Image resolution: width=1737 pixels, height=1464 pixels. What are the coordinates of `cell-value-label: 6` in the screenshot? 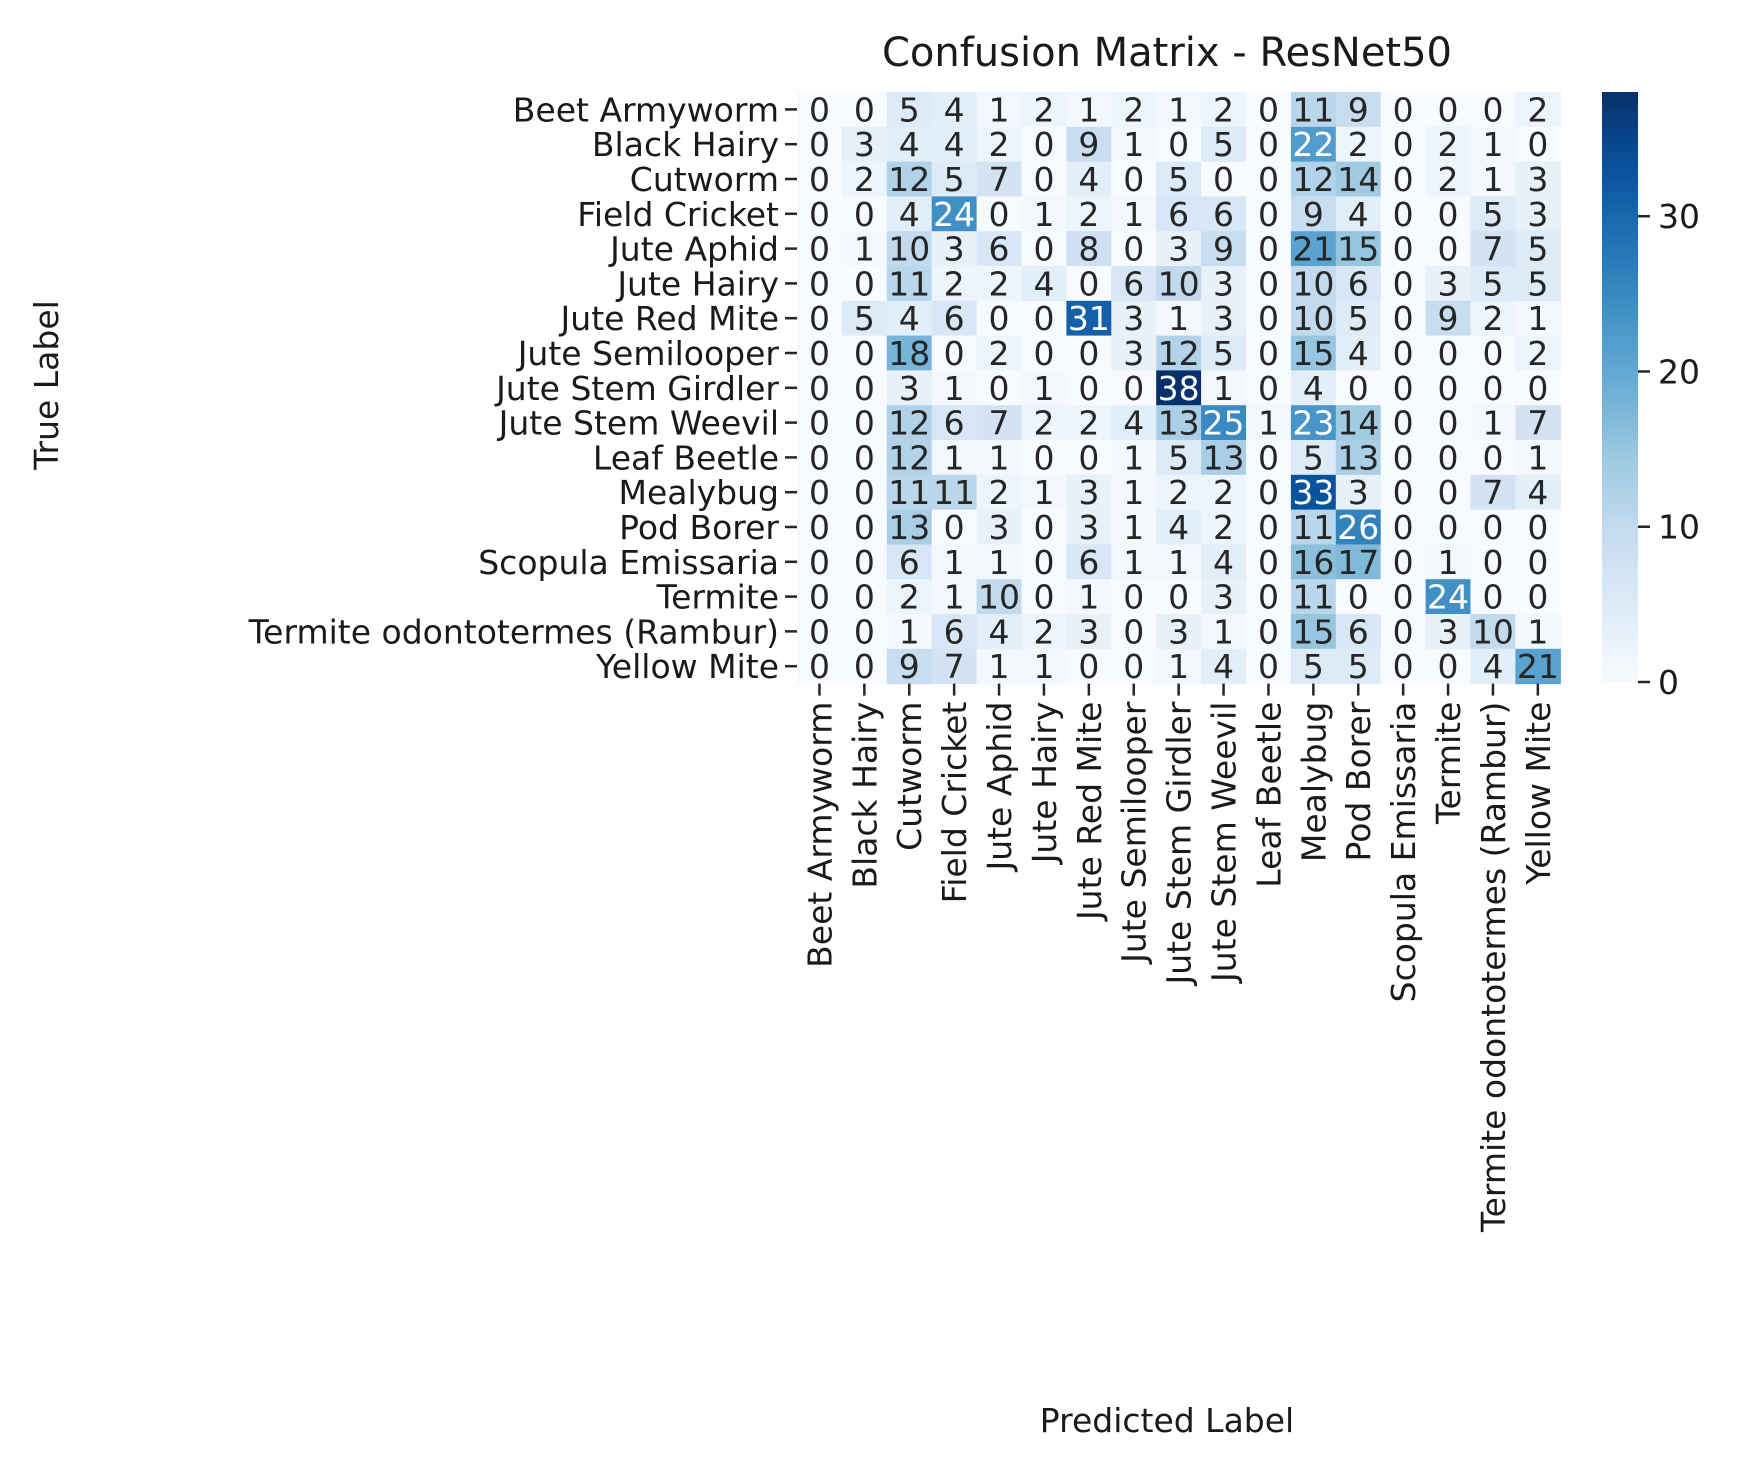 It's located at (954, 423).